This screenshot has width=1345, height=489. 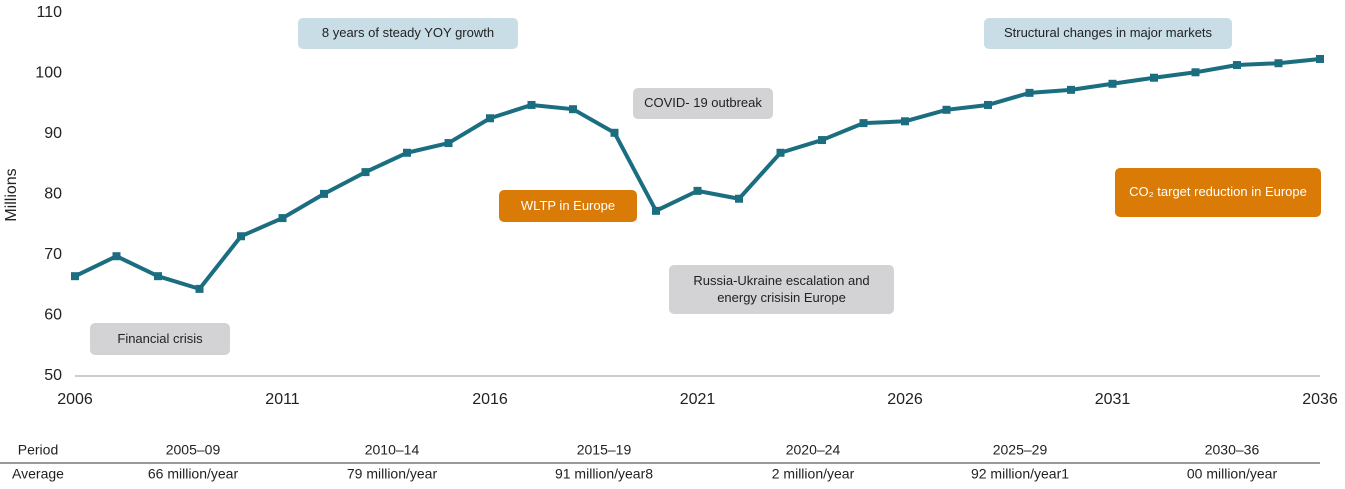 What do you see at coordinates (1108, 33) in the screenshot?
I see `annotation: Structural changes in major markets` at bounding box center [1108, 33].